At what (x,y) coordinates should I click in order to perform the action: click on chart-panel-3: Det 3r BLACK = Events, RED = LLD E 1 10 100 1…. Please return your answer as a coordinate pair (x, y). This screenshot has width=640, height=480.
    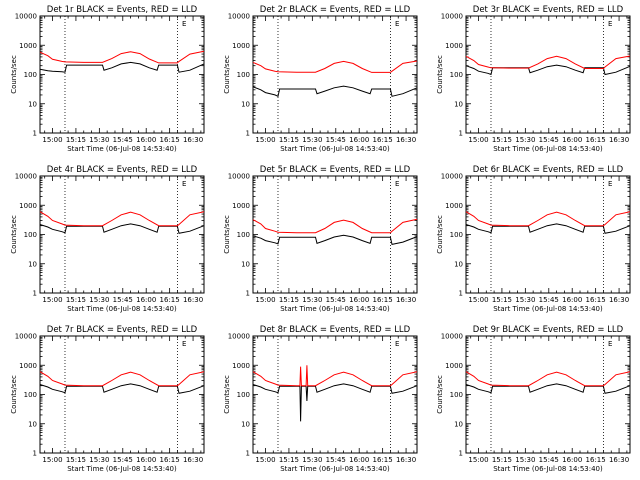
    Looking at the image, I should click on (533, 79).